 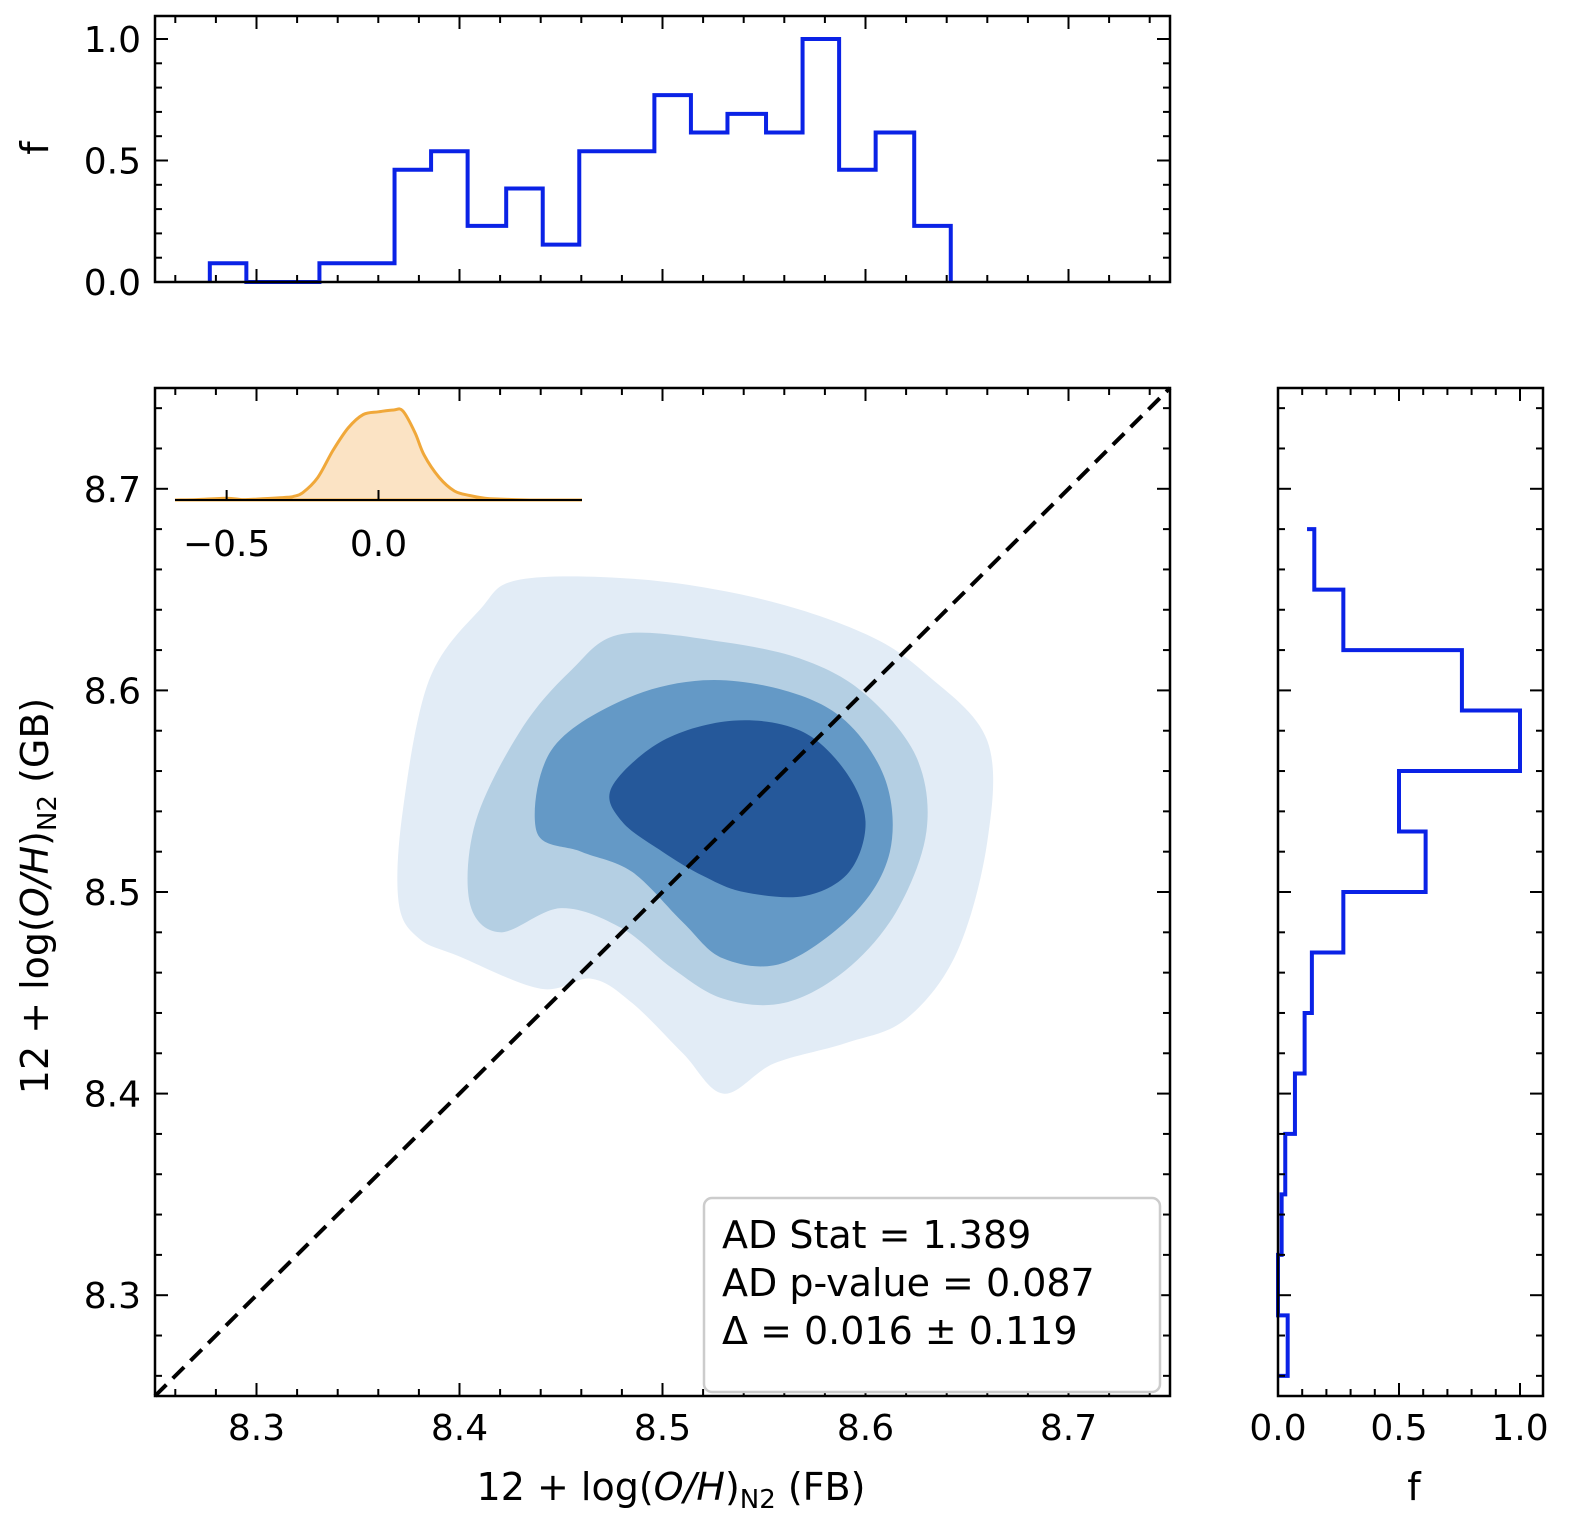 I want to click on inset-kde: −0.5 0.0, so click(x=378, y=486).